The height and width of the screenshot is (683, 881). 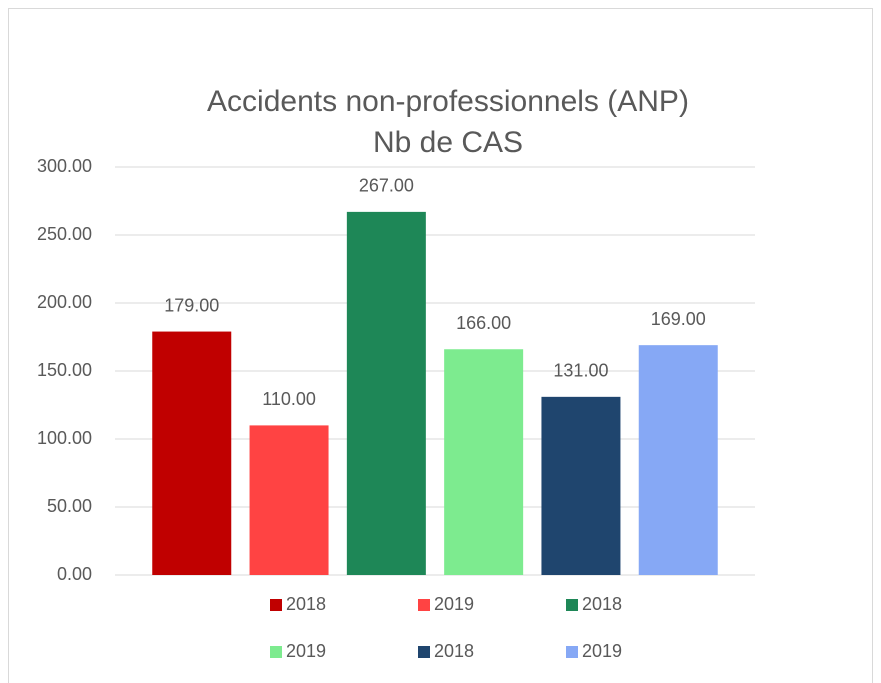 What do you see at coordinates (386, 186) in the screenshot?
I see `value-label: 267.00` at bounding box center [386, 186].